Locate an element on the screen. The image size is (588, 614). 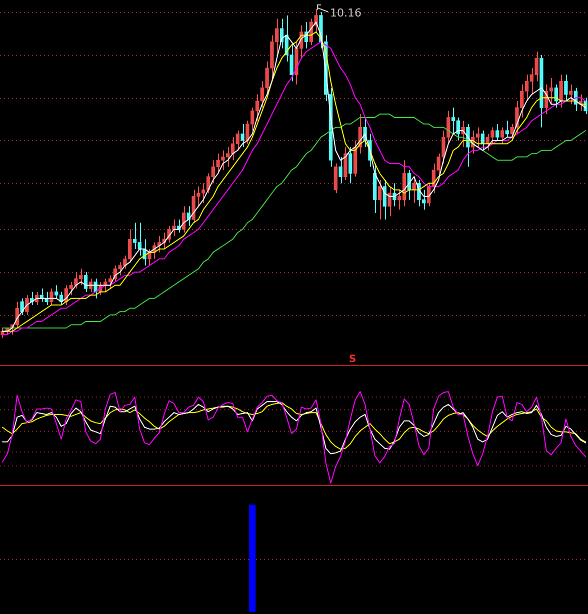
annotation: 10.16 is located at coordinates (346, 13).